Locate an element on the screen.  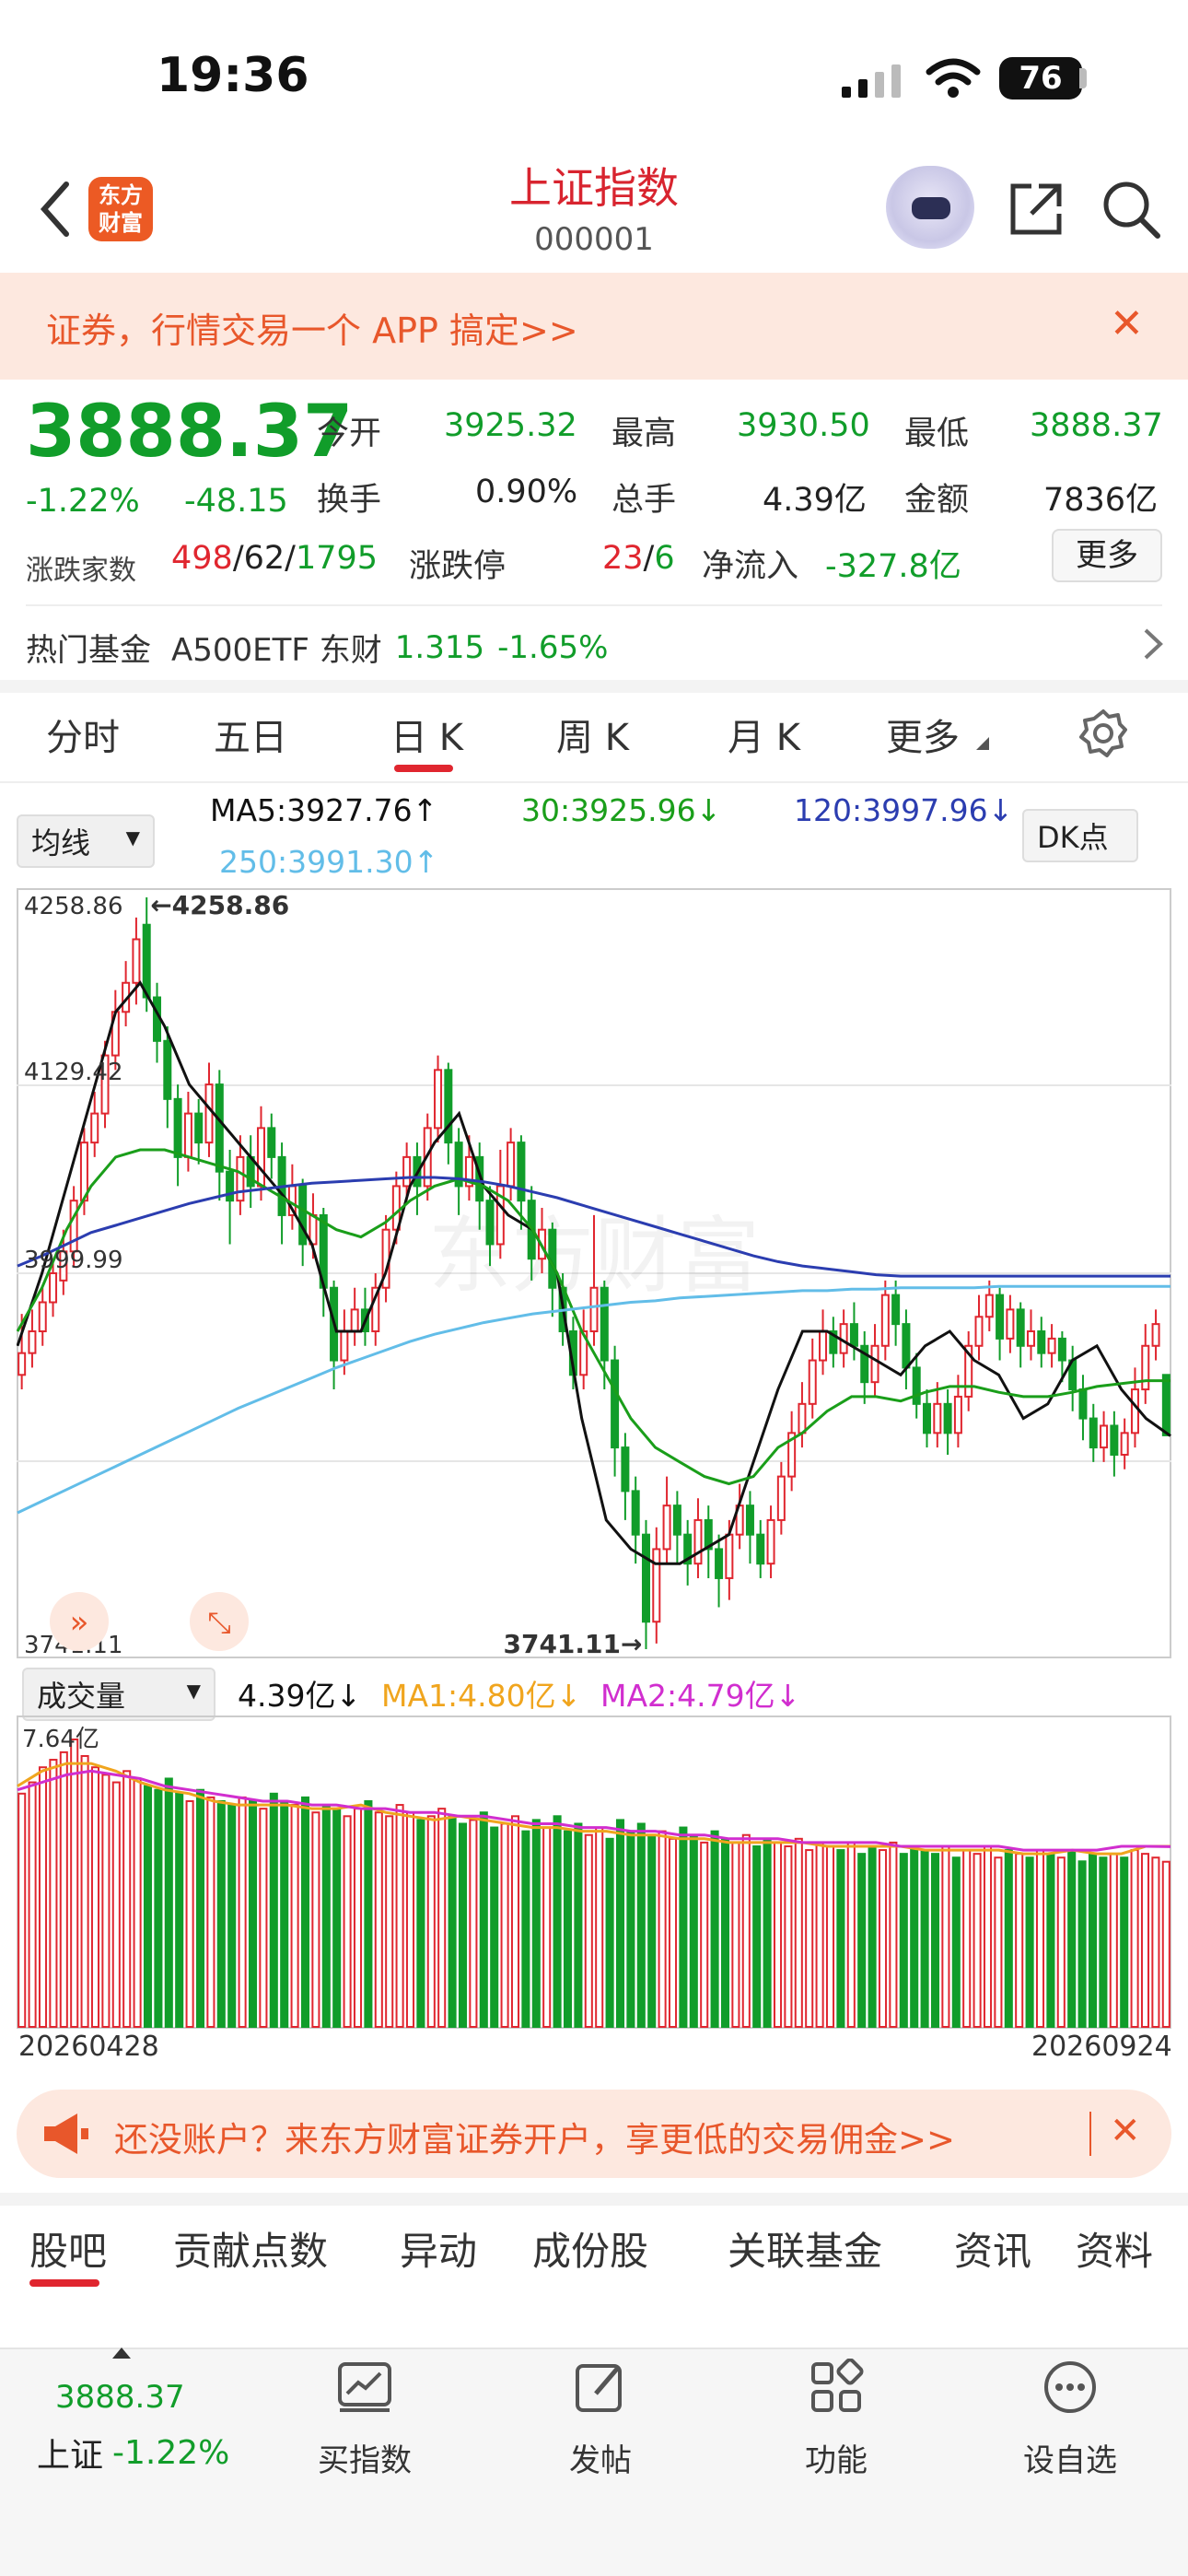
tab-profile: 资料 is located at coordinates (1115, 2251).